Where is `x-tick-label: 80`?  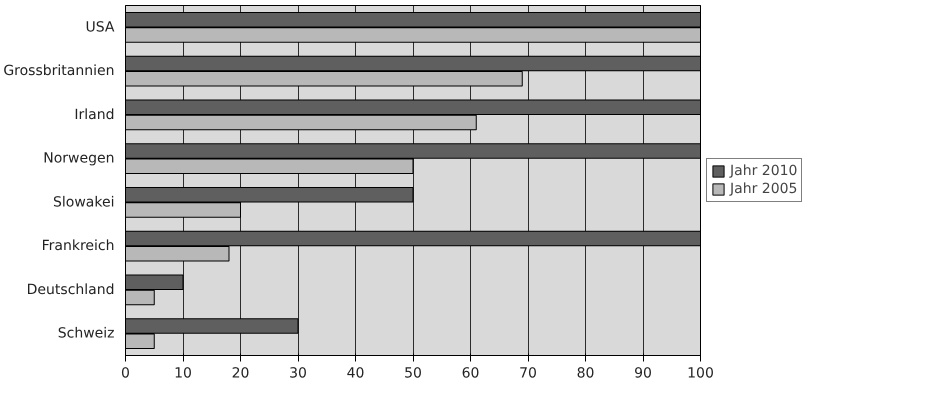 x-tick-label: 80 is located at coordinates (585, 374).